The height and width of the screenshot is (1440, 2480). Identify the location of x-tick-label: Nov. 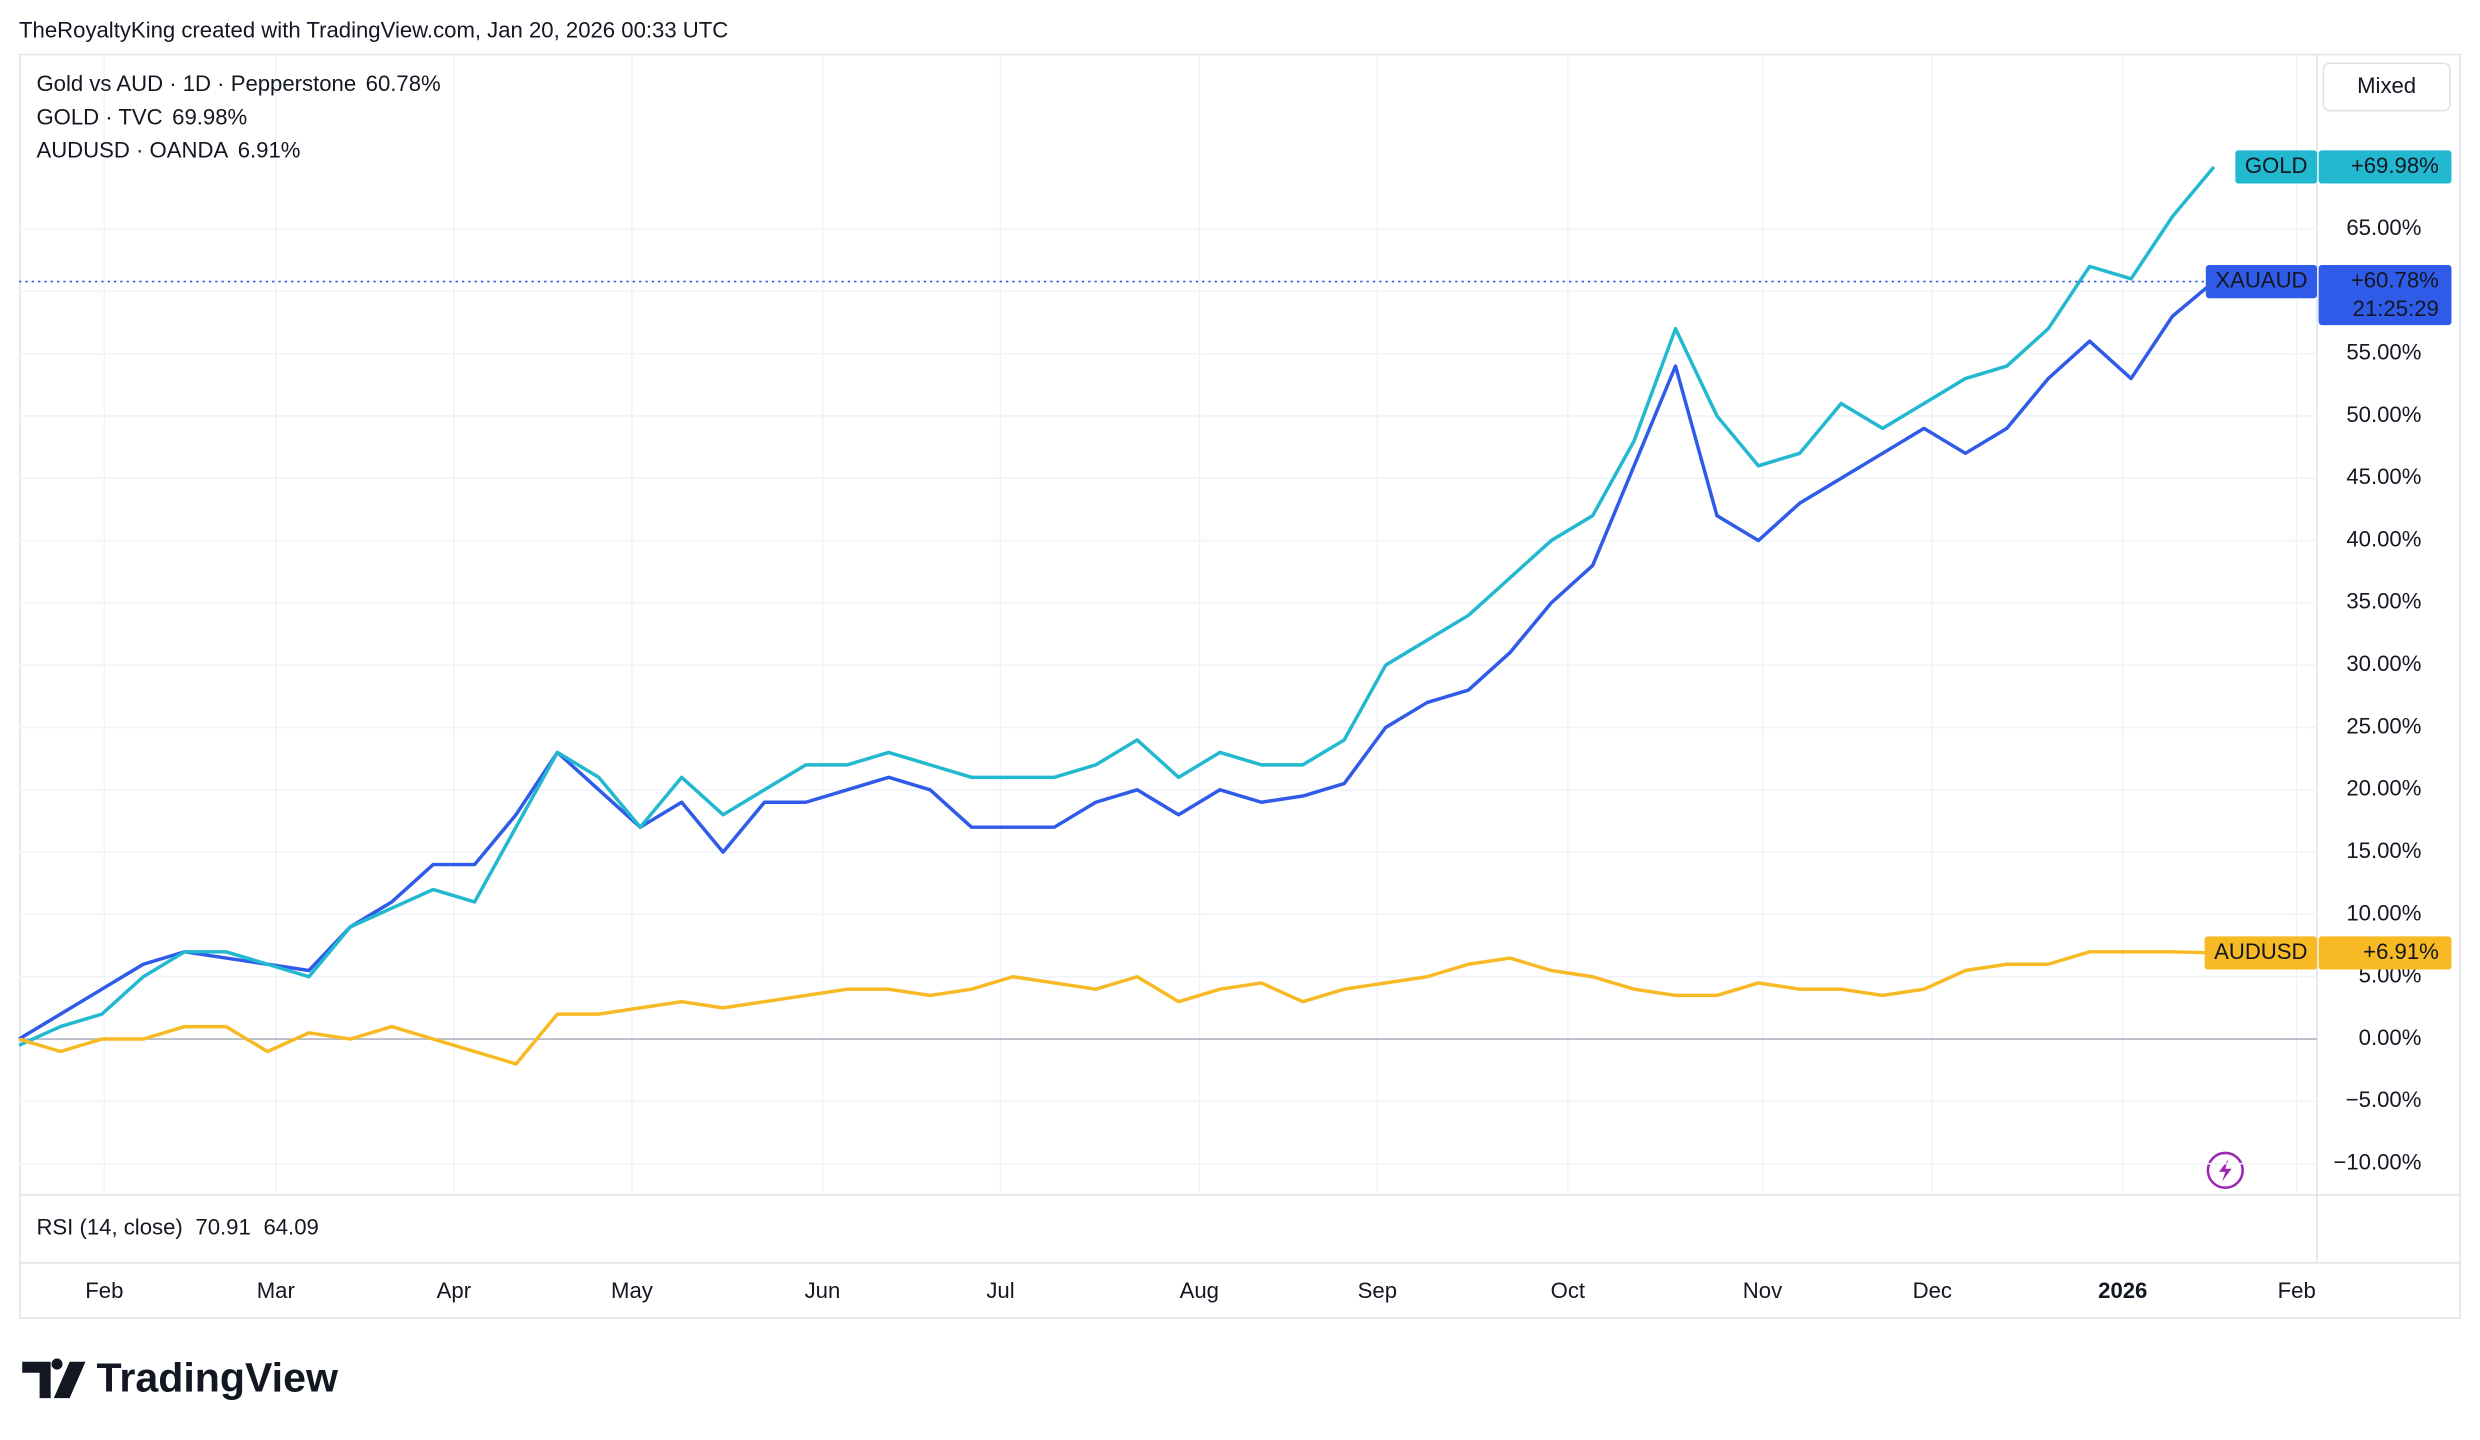
(1762, 1290).